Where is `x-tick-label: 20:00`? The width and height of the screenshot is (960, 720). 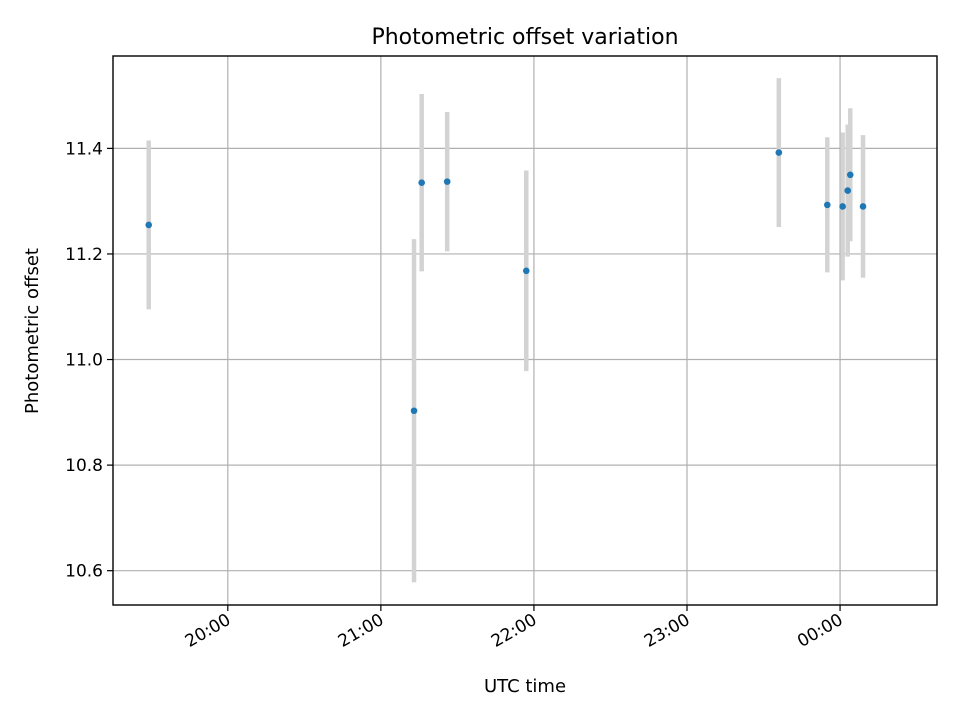 x-tick-label: 20:00 is located at coordinates (208, 631).